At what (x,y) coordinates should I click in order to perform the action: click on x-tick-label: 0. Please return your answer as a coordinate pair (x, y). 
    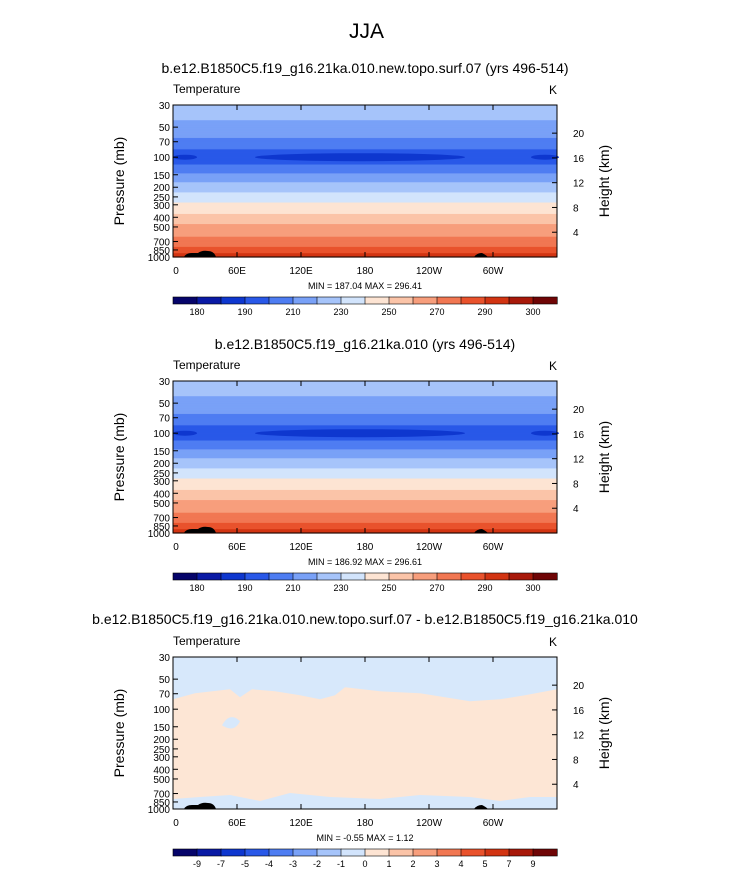
    Looking at the image, I should click on (176, 271).